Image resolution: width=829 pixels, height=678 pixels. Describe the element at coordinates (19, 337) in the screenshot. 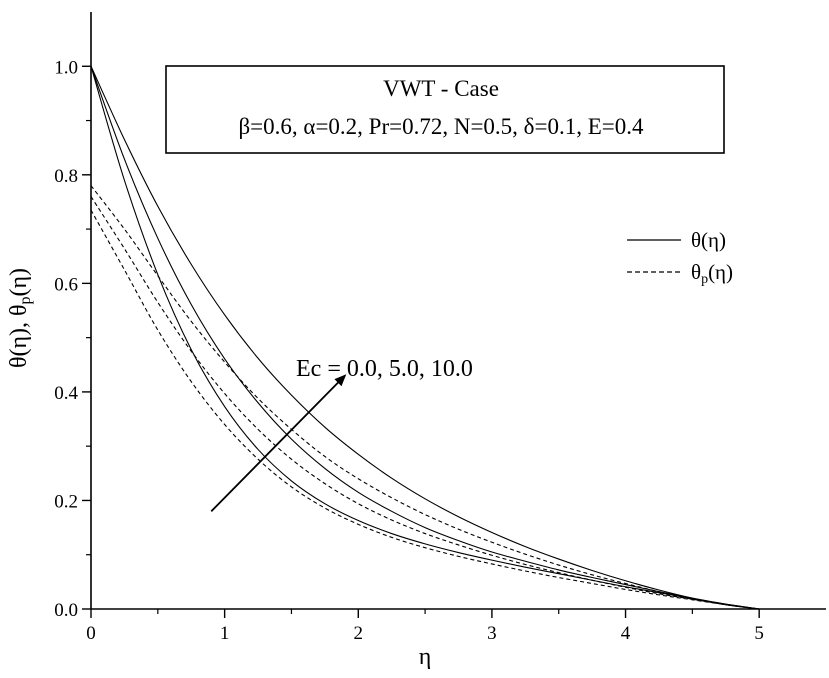

I see `y-axis-title-main: θ(η), θ` at that location.